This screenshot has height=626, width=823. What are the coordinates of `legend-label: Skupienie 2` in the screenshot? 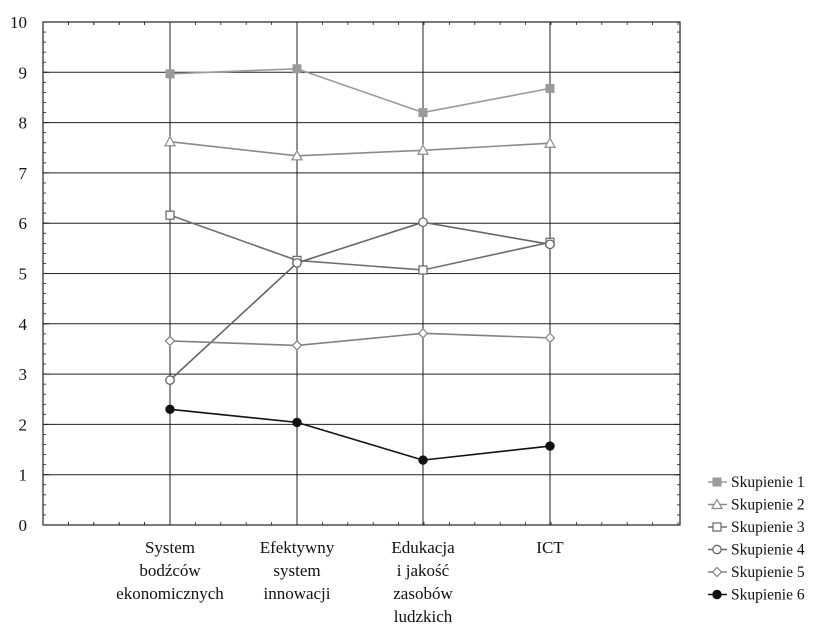 It's located at (768, 505).